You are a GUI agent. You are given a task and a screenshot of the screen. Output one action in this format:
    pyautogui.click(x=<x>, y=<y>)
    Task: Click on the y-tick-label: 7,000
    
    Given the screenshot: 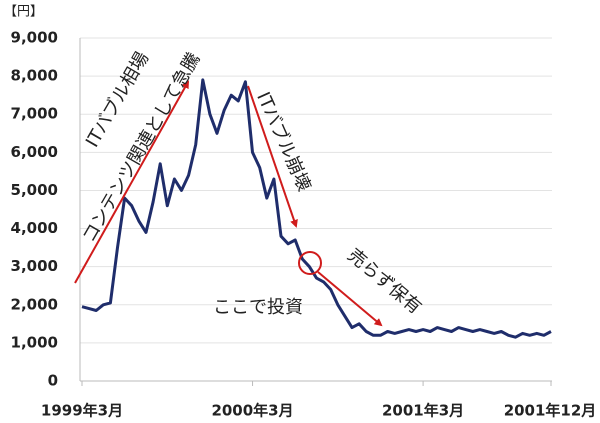 What is the action you would take?
    pyautogui.click(x=34, y=114)
    